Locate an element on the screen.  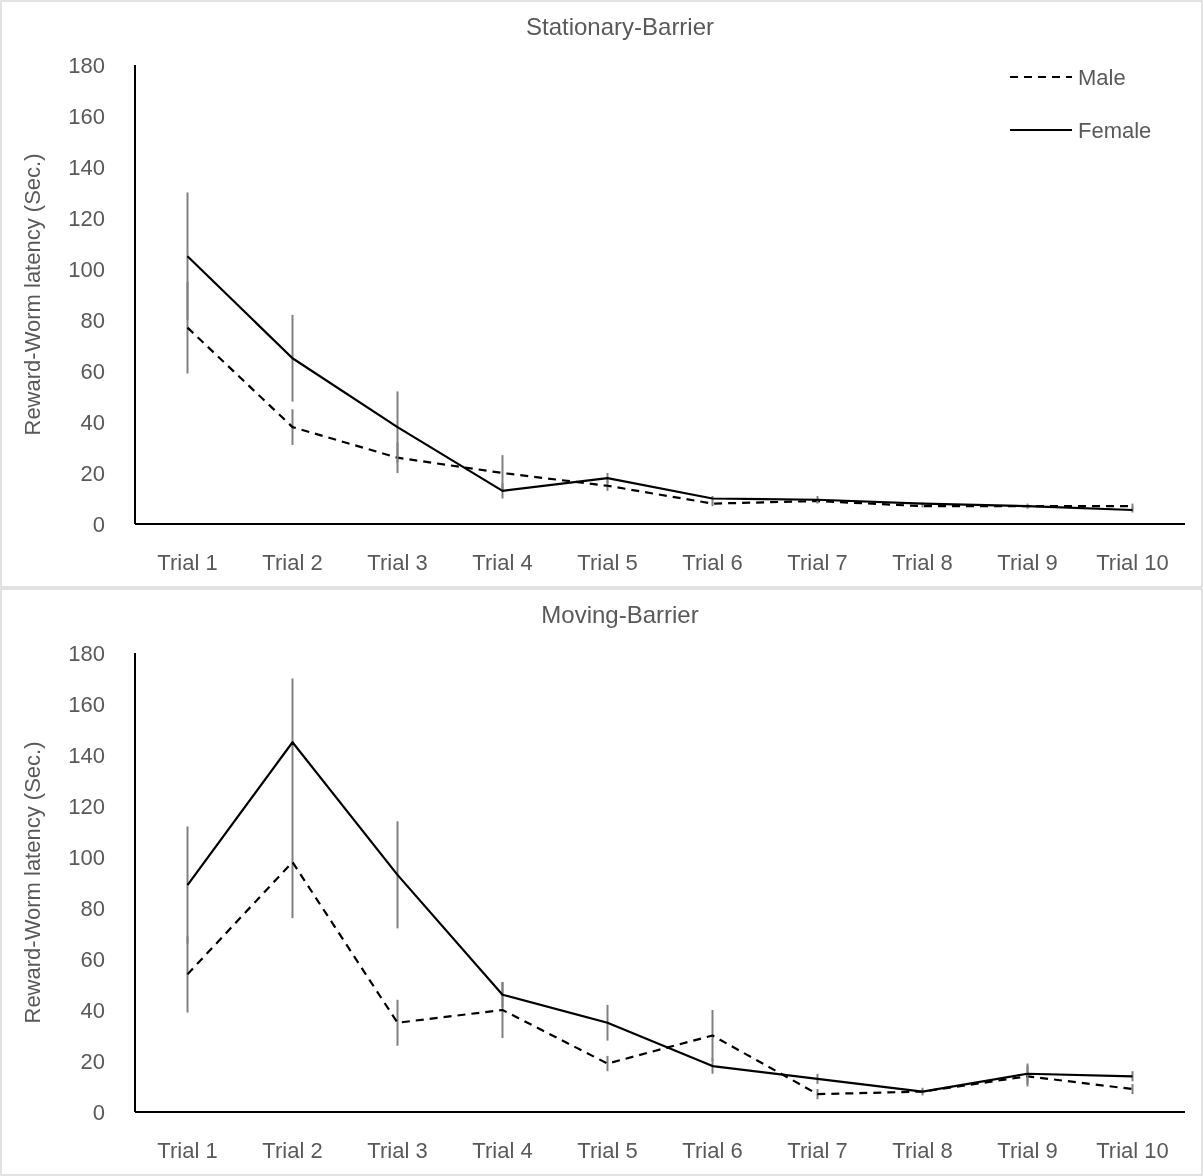
legend-label: Male is located at coordinates (1102, 77).